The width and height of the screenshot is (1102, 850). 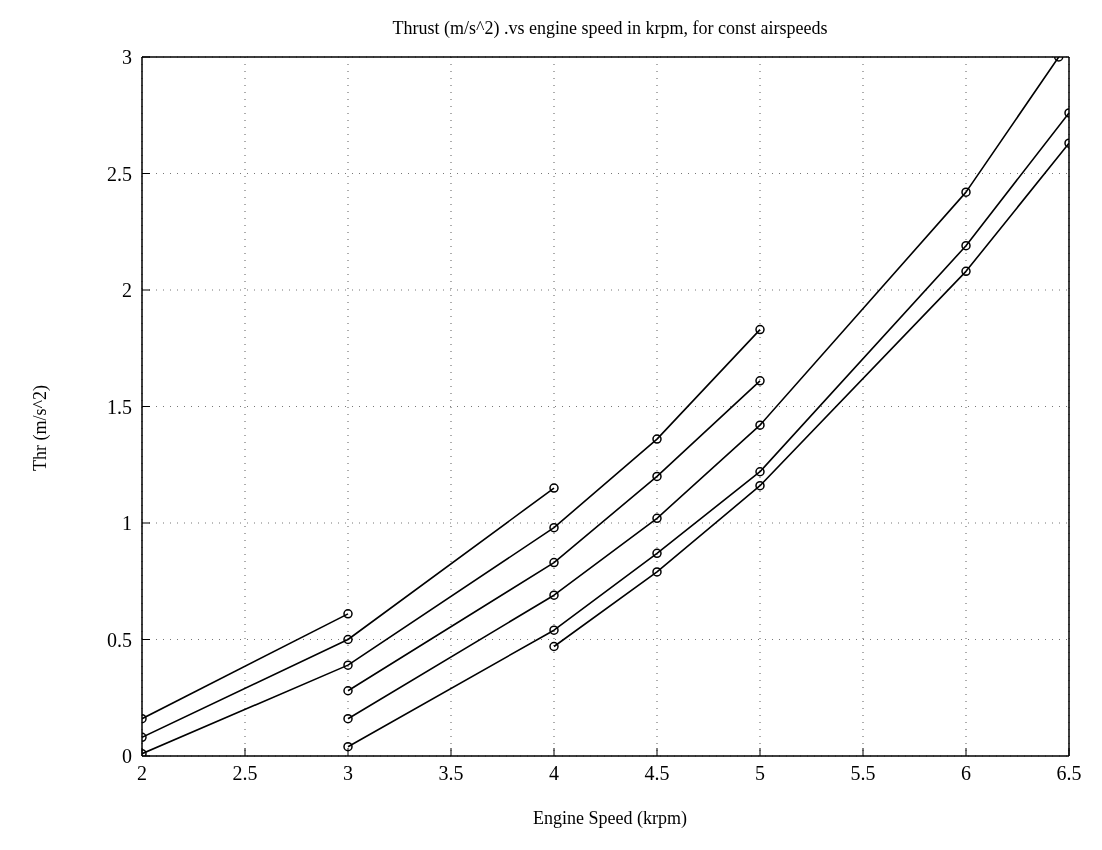 I want to click on x-tick-label: 3, so click(x=348, y=773).